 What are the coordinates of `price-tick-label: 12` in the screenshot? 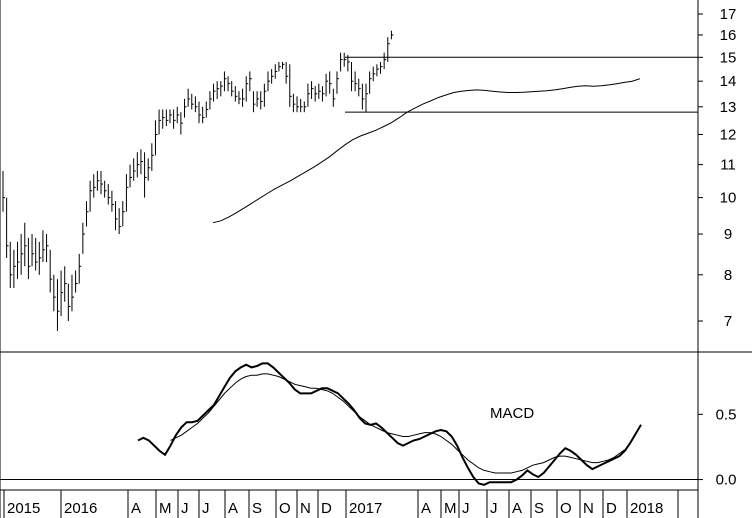 It's located at (728, 135).